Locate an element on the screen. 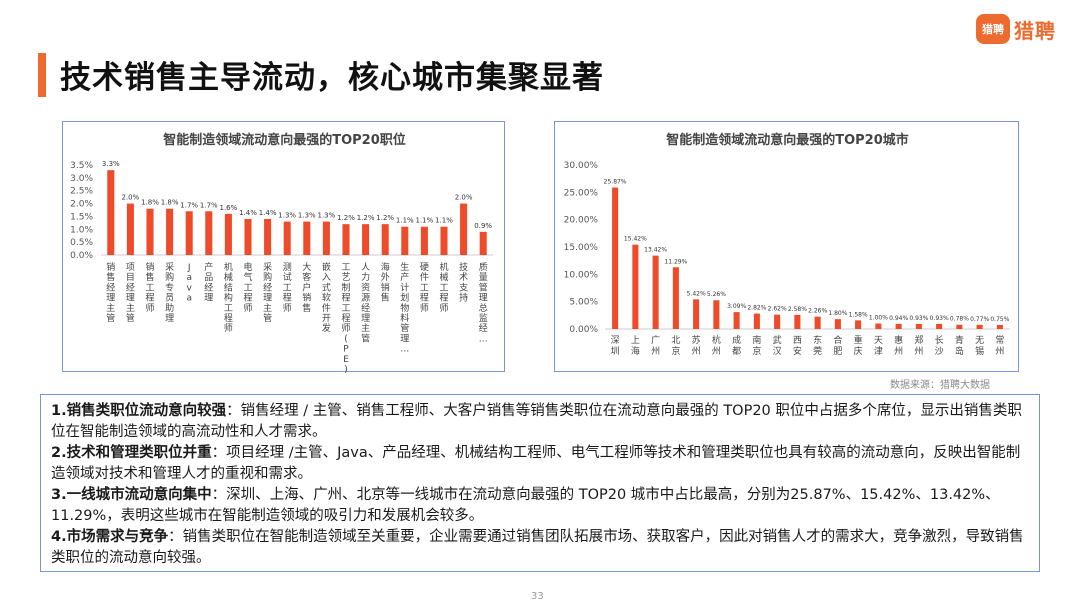 This screenshot has width=1080, height=608. category-label: 人力资源经理主管 is located at coordinates (365, 303).